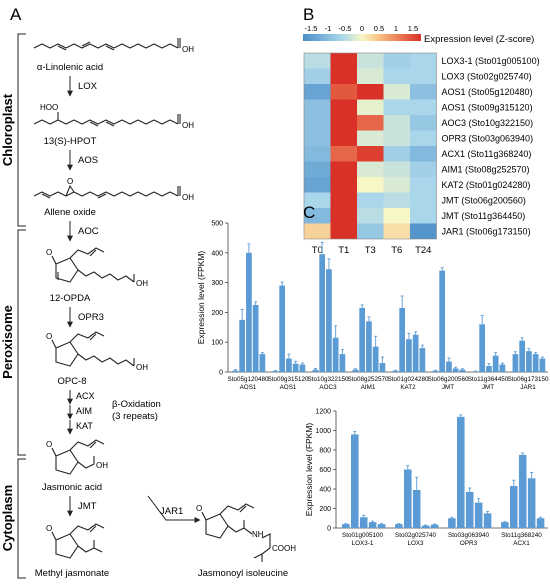 This screenshot has width=550, height=586. Describe the element at coordinates (21, 342) in the screenshot. I see `compartment-bracket-peroxisome` at that location.